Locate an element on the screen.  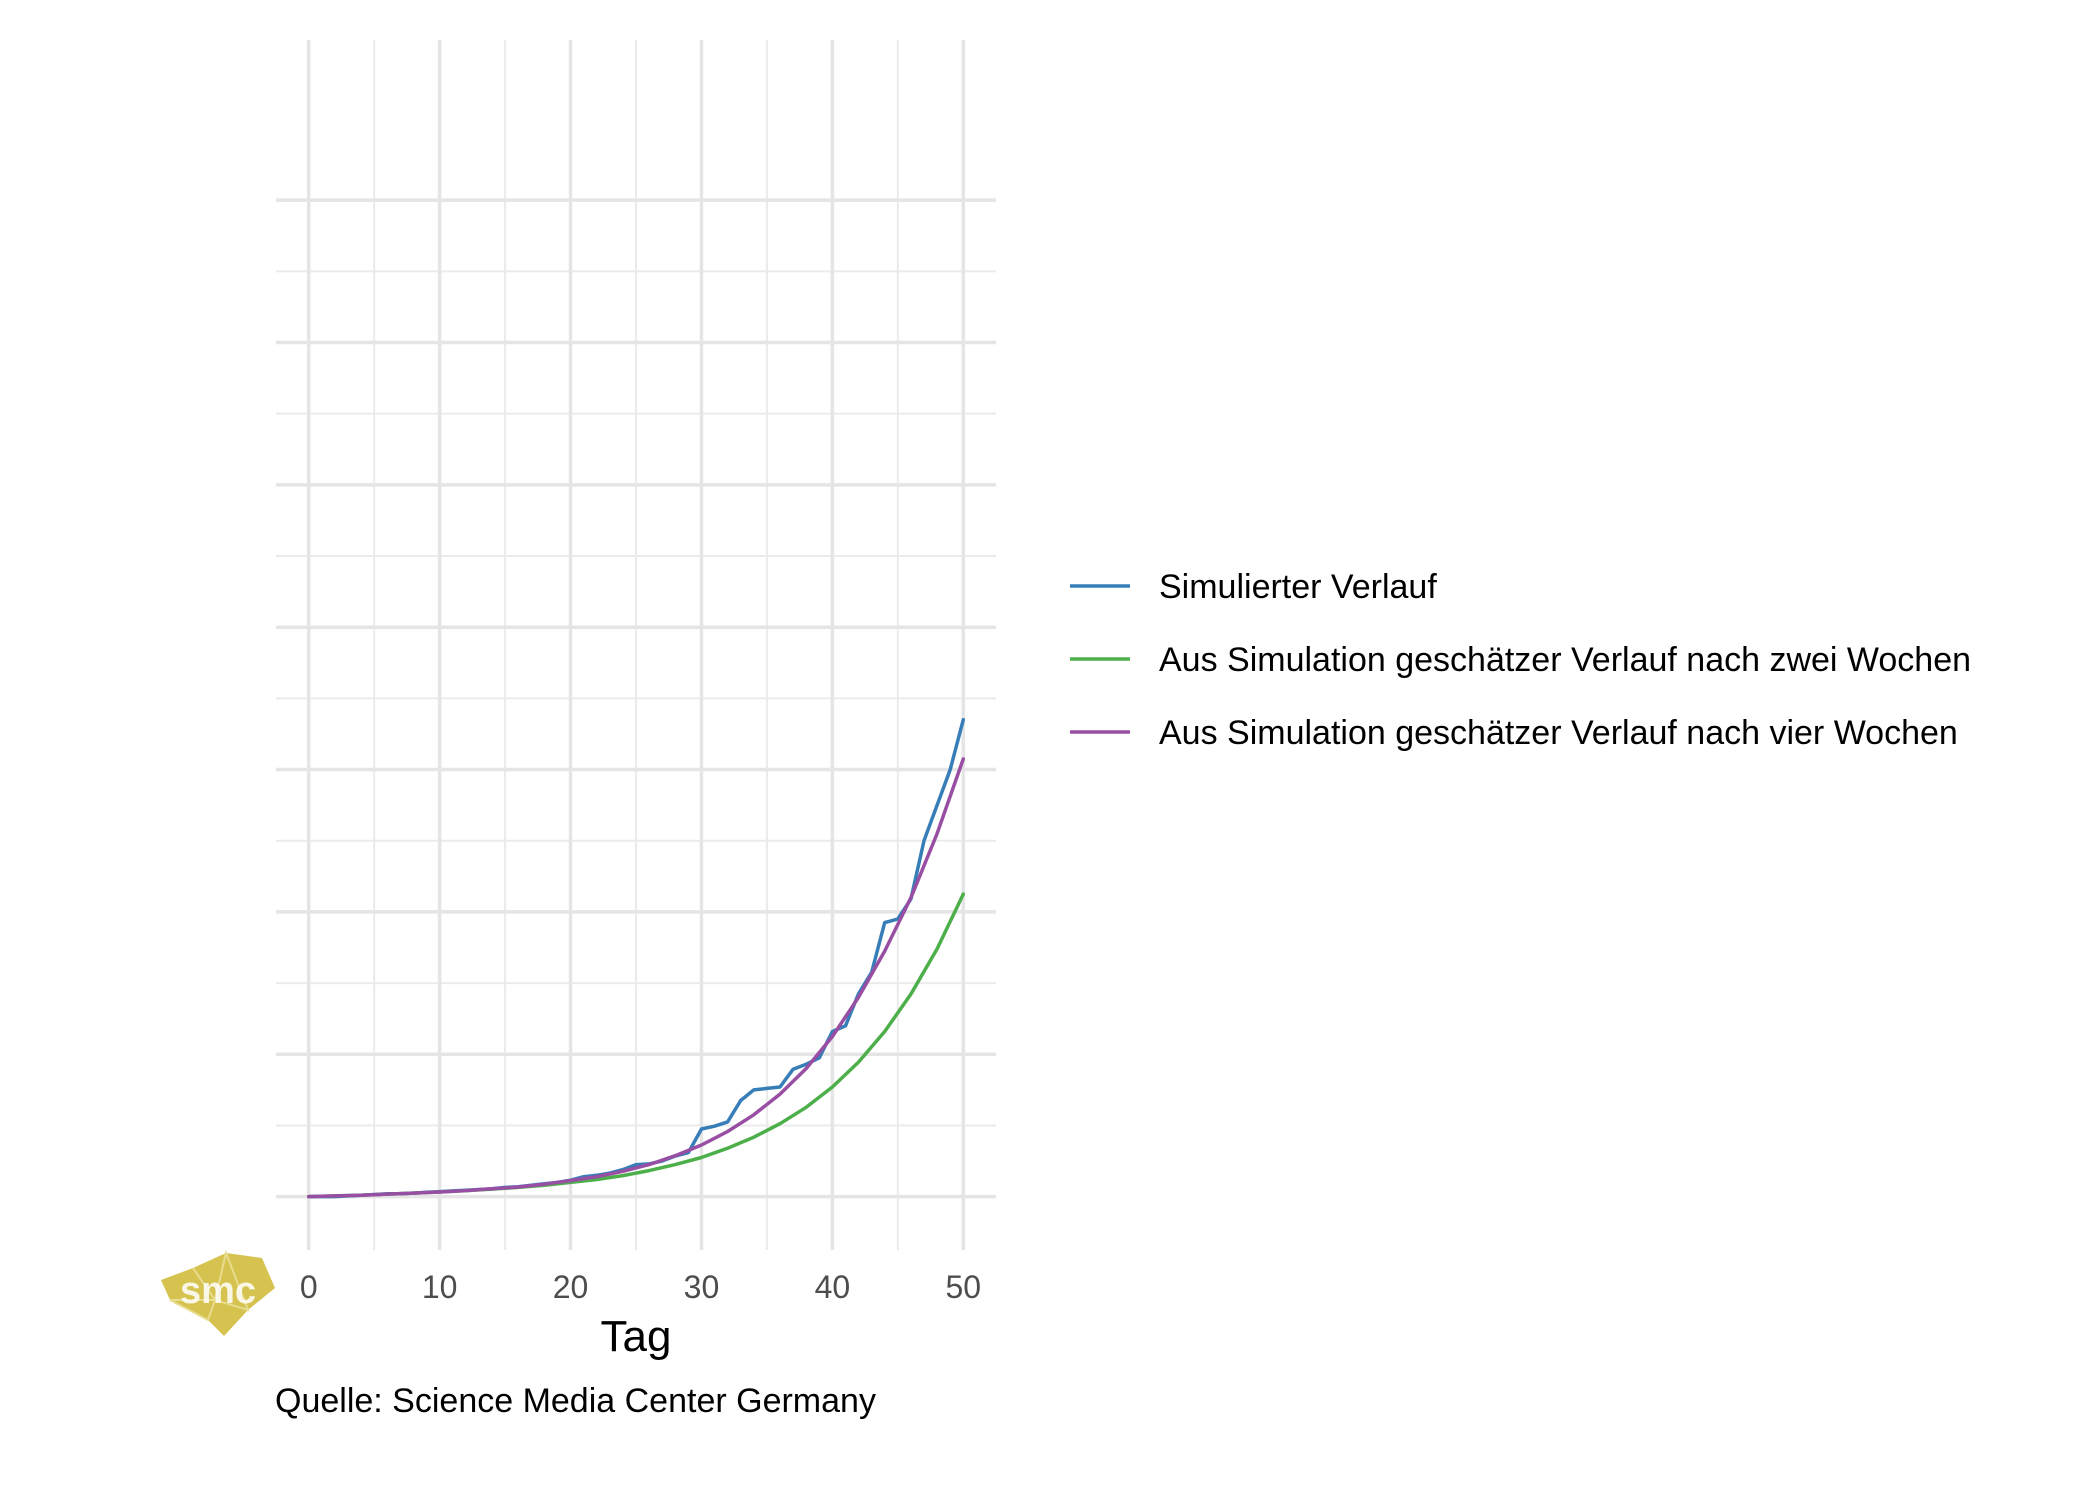
smc-logo-text: smc is located at coordinates (218, 1291).